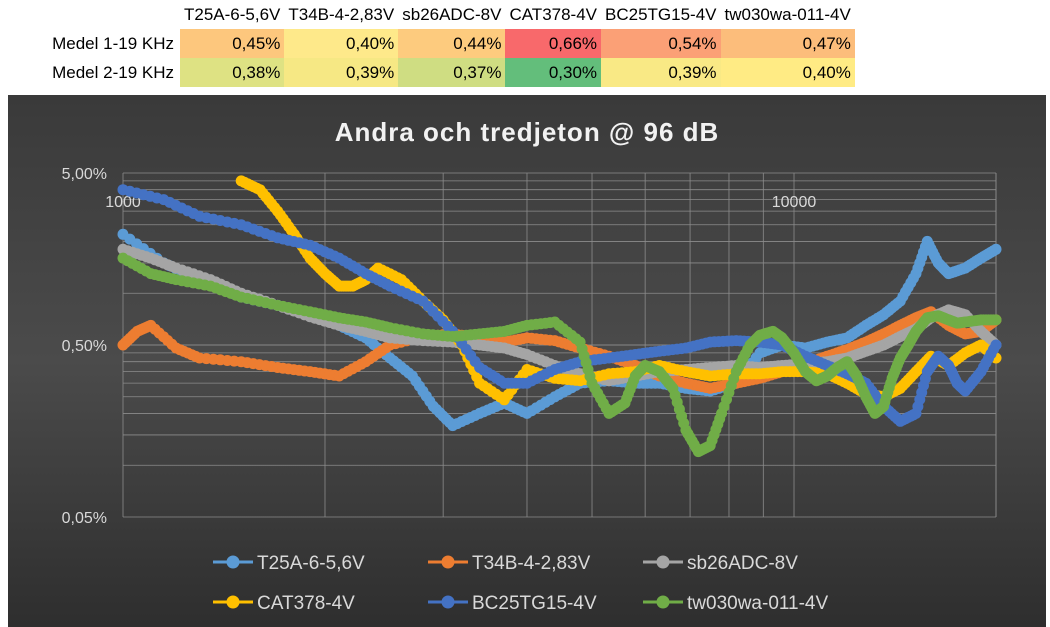 This screenshot has width=1050, height=627. Describe the element at coordinates (232, 43) in the screenshot. I see `value-cell: 0,45%` at that location.